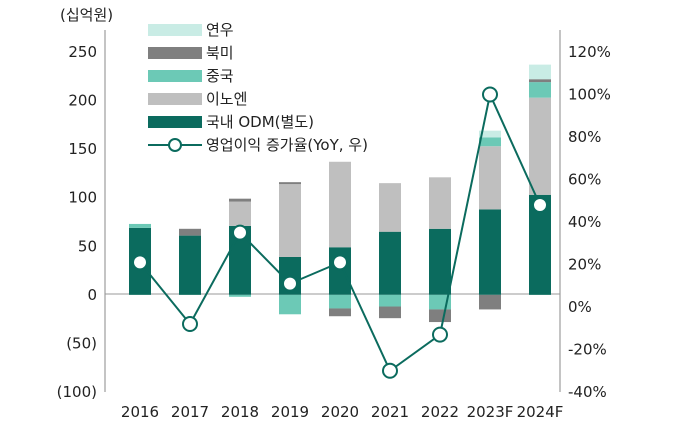  Describe the element at coordinates (220, 30) in the screenshot. I see `legend-label: 연우` at that location.